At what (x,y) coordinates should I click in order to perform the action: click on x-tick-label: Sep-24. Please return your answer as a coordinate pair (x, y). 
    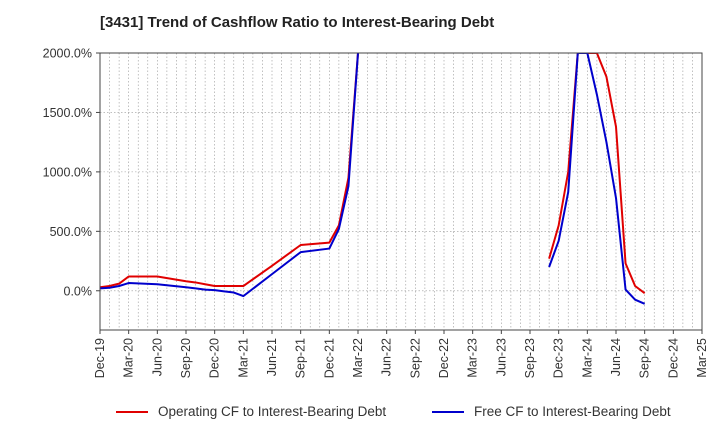
    Looking at the image, I should click on (645, 358).